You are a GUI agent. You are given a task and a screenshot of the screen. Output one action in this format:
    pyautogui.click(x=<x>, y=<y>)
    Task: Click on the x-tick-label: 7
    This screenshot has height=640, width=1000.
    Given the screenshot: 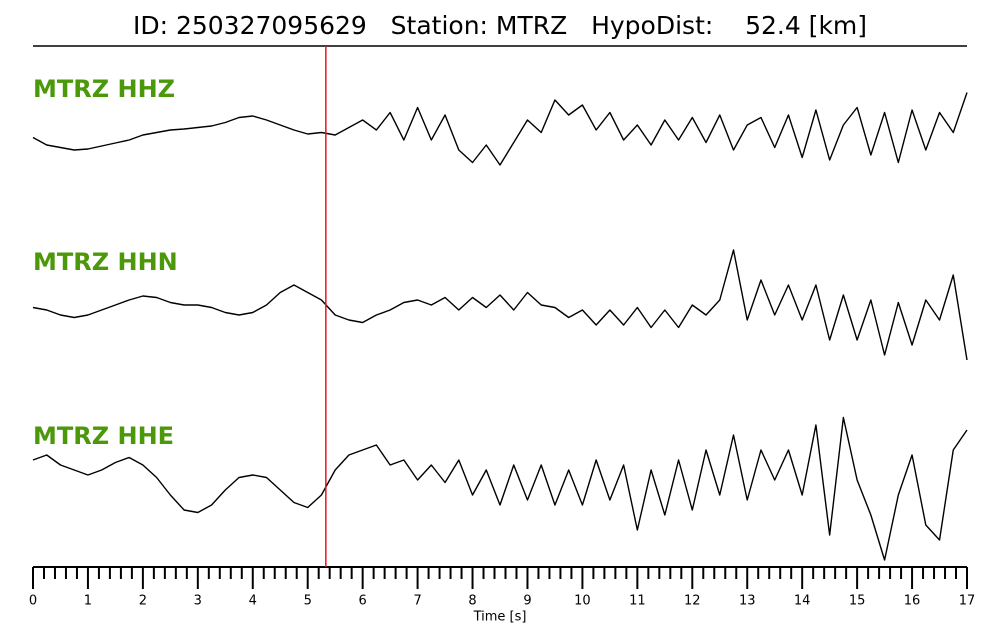 What is the action you would take?
    pyautogui.click(x=417, y=601)
    